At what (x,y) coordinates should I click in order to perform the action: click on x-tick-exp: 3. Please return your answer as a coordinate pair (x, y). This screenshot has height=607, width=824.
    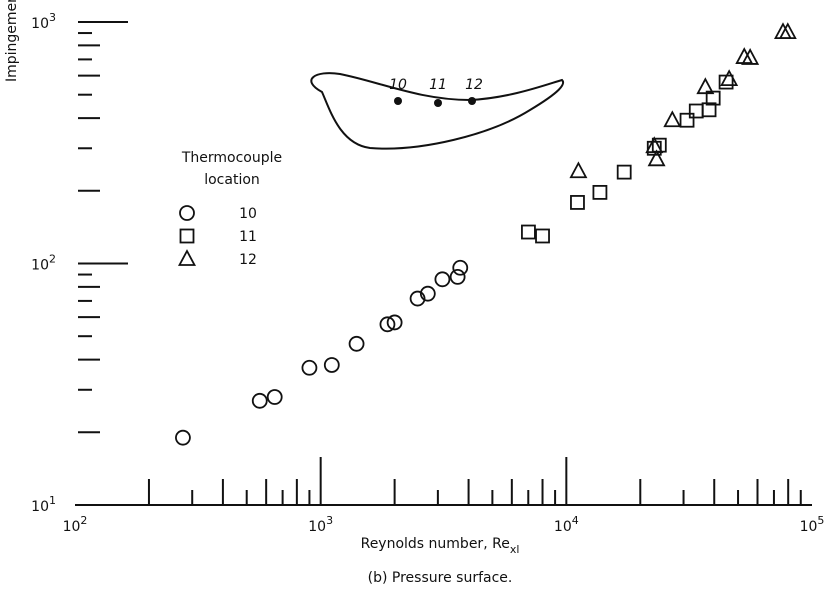
    Looking at the image, I should click on (329, 520).